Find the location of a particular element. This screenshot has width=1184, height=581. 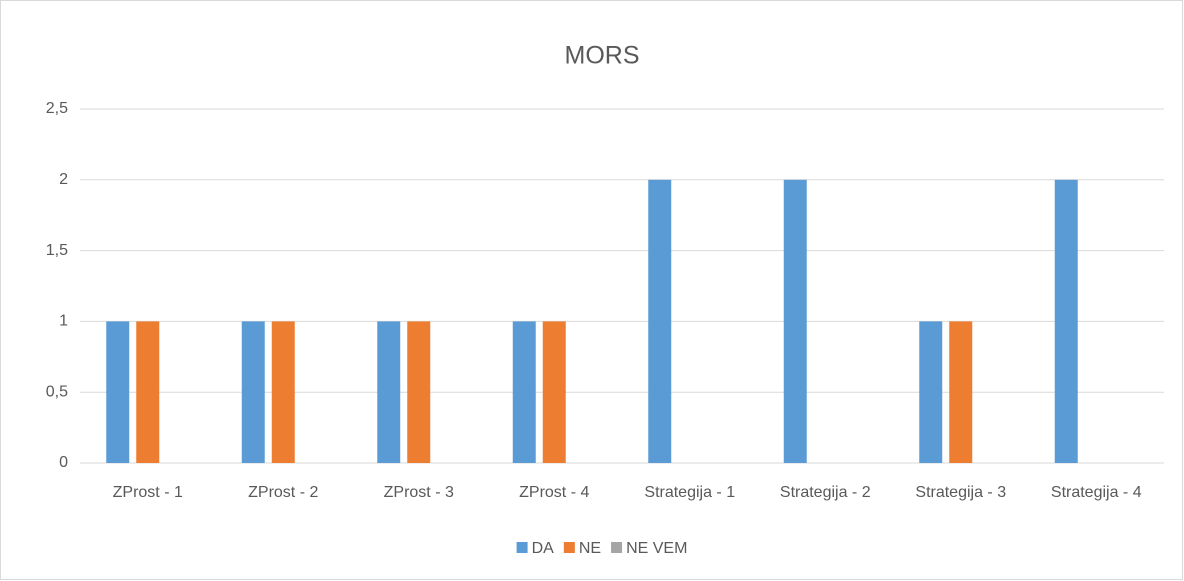

x-tick-label: Strategija - 4 is located at coordinates (1096, 492).